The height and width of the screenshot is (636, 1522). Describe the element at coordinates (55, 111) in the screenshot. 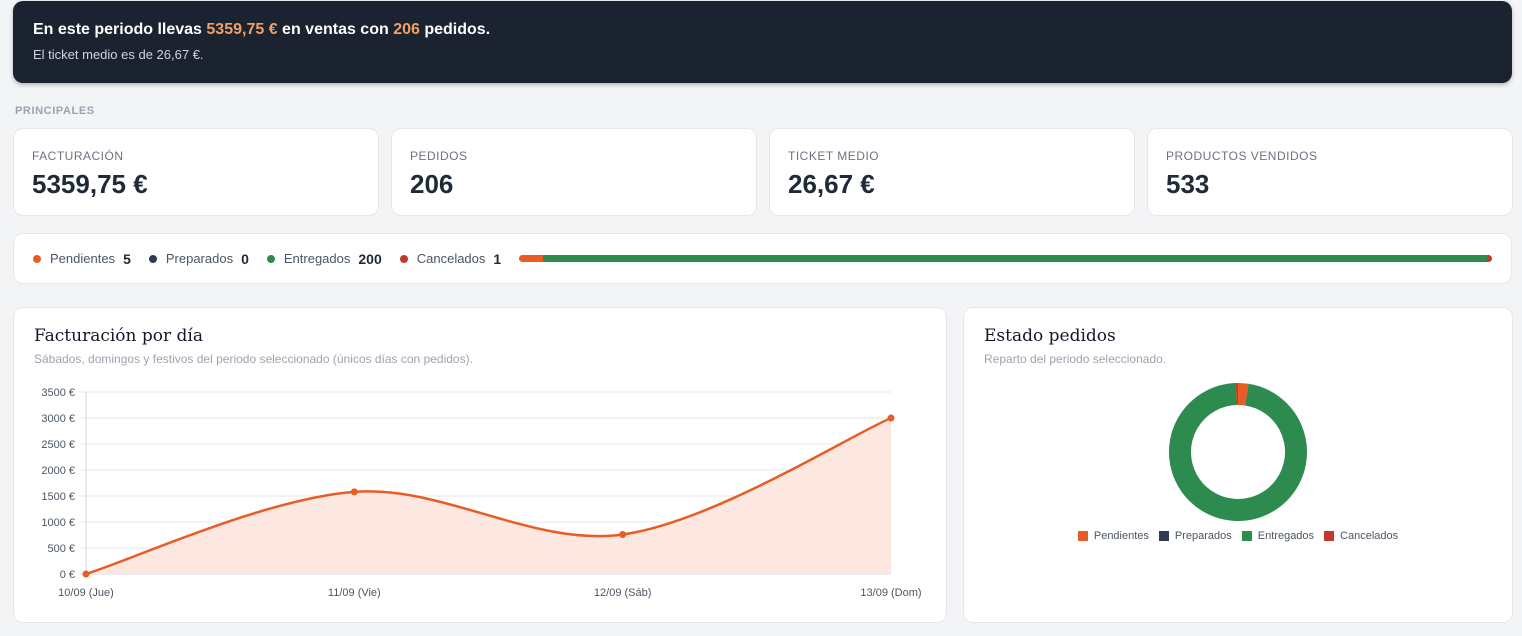

I see `section-label: PRINCIPALES` at that location.